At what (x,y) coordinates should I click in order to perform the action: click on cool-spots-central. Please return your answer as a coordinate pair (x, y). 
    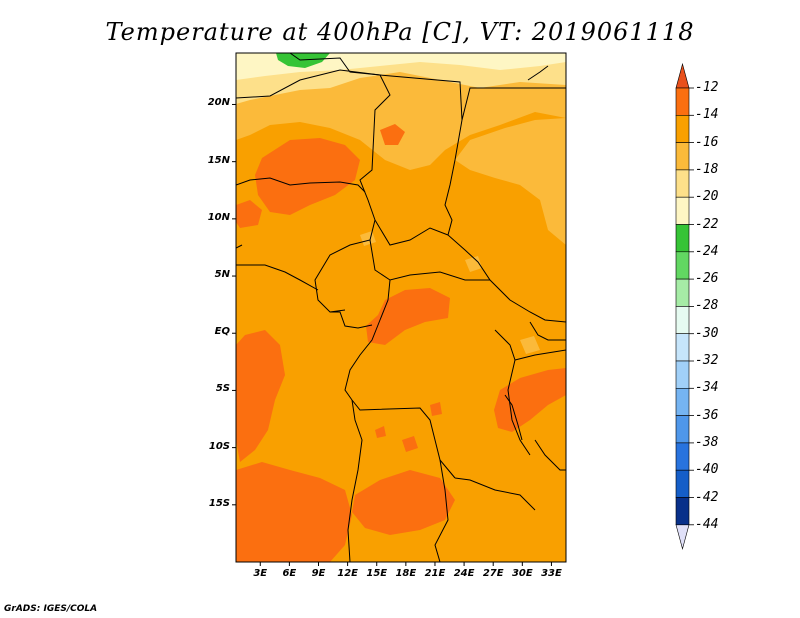
    Looking at the image, I should click on (450, 292).